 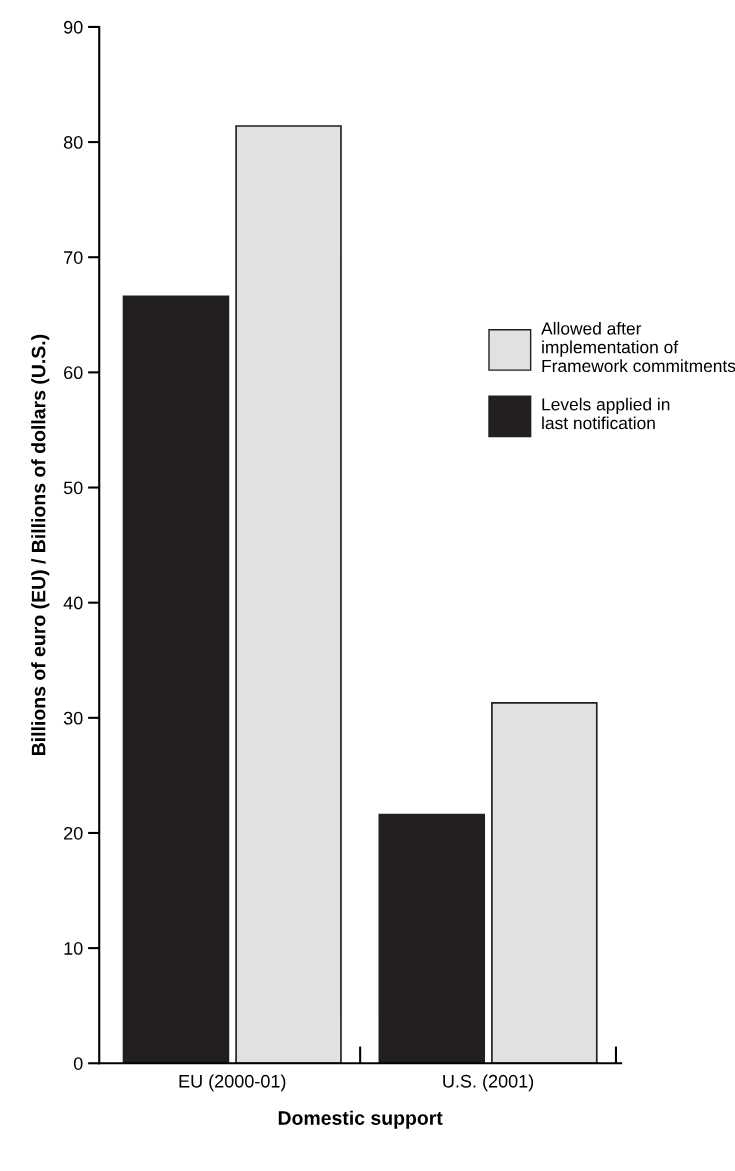 I want to click on y-tick-label: 90, so click(x=73, y=27).